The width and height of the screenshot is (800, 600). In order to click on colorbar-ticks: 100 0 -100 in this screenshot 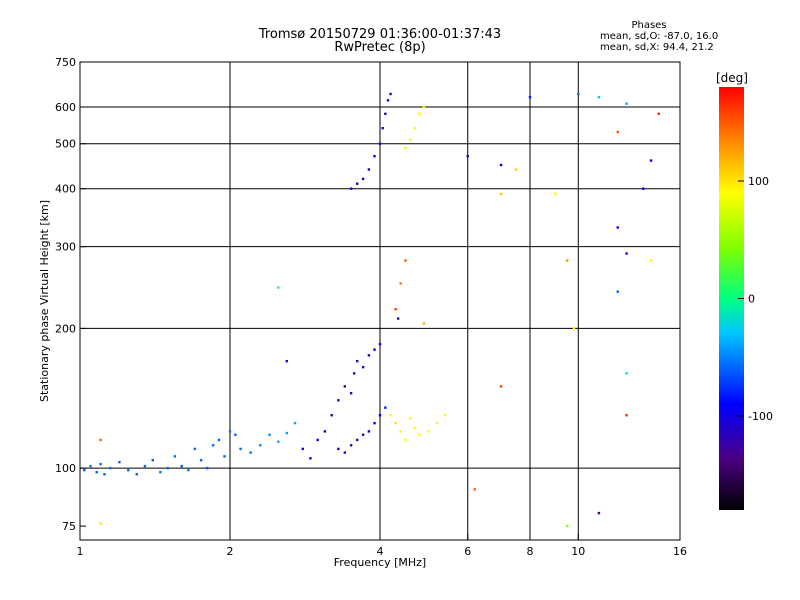, I will do `click(755, 299)`.